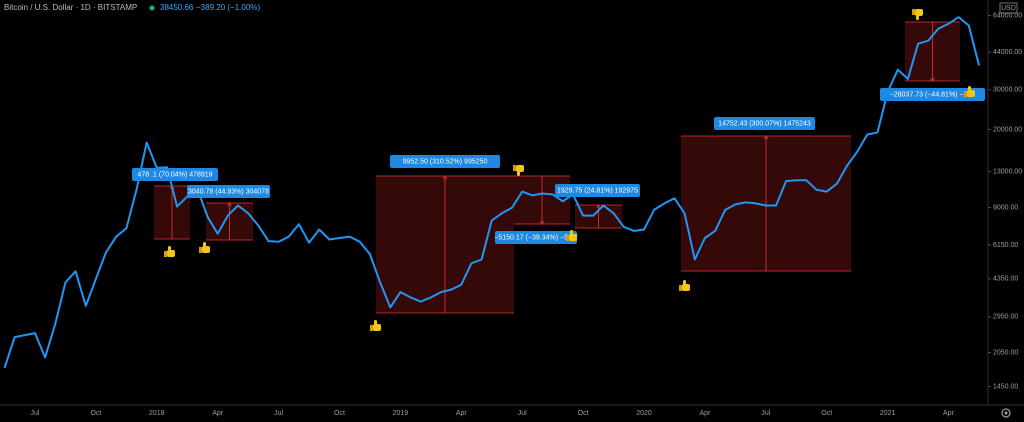  I want to click on x-tick-label: 2018, so click(157, 413).